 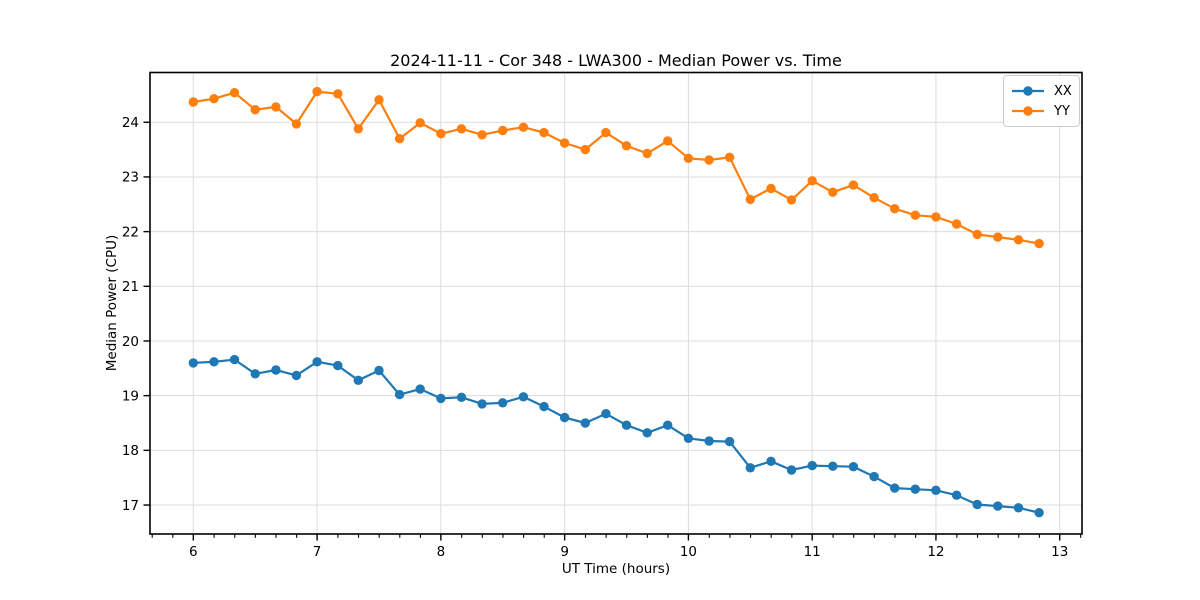 I want to click on y-tick-label: 20, so click(x=130, y=342).